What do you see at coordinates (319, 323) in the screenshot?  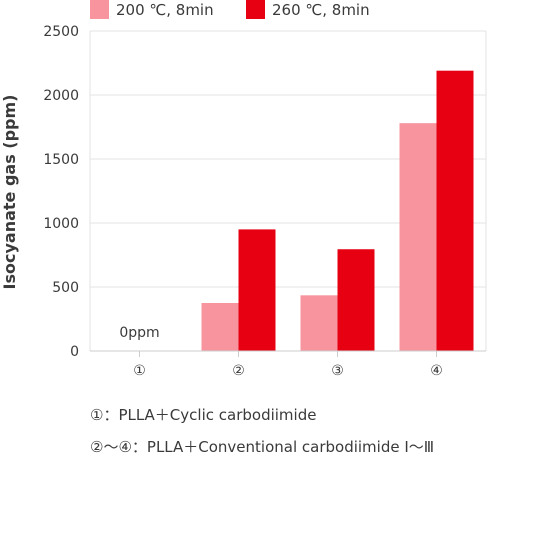 I see `bar-series1-cat3` at bounding box center [319, 323].